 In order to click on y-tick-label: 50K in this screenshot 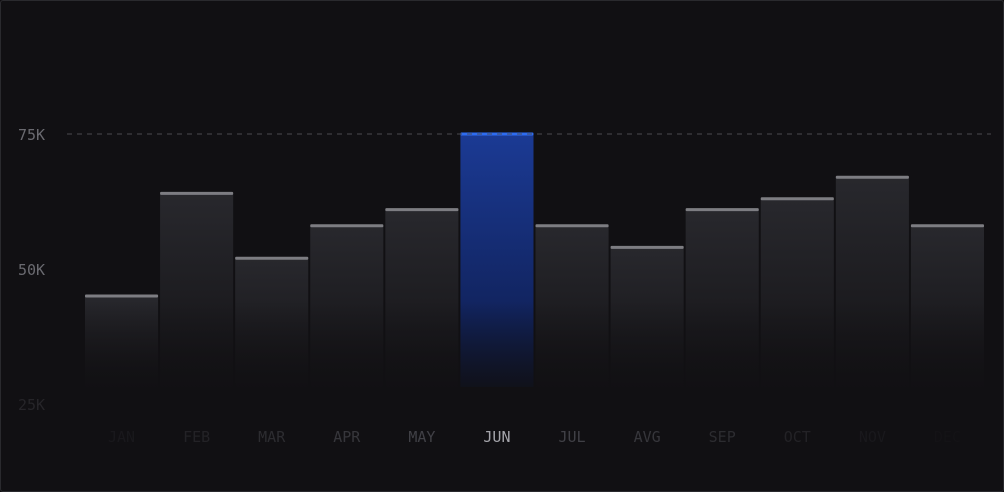, I will do `click(31, 270)`.